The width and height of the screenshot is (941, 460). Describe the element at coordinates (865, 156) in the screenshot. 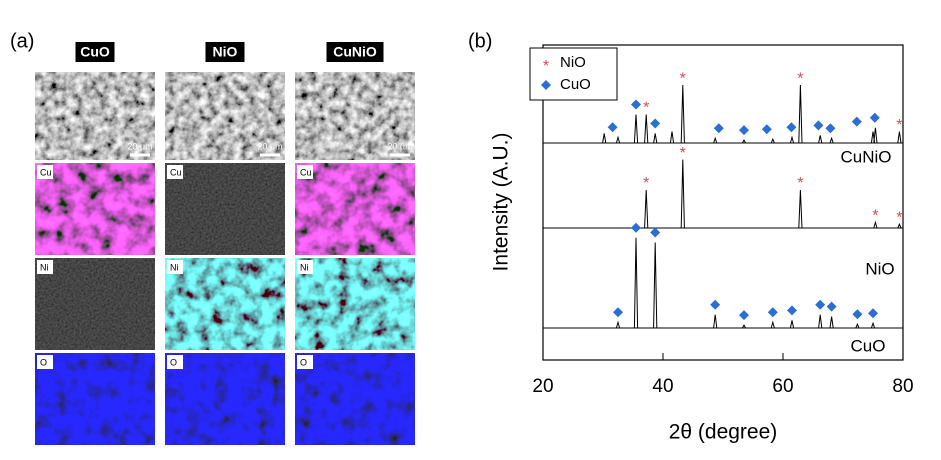

I see `pattern-label: CuNiO` at that location.